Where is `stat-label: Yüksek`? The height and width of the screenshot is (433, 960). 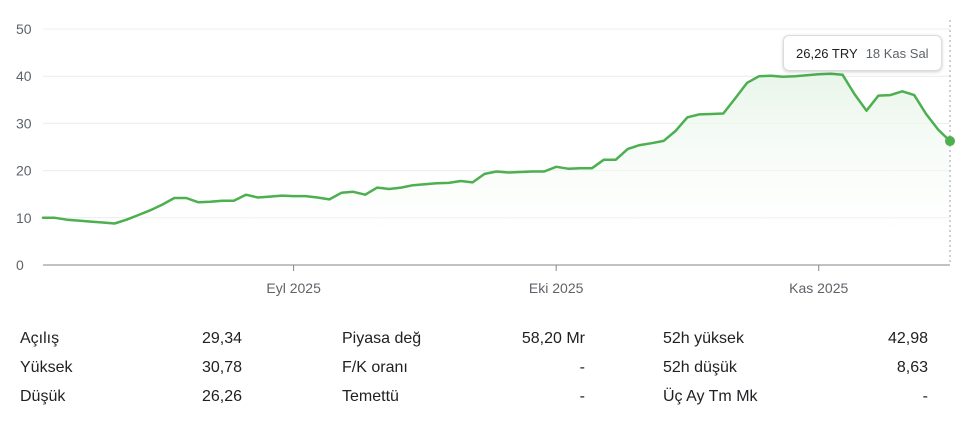 stat-label: Yüksek is located at coordinates (46, 367).